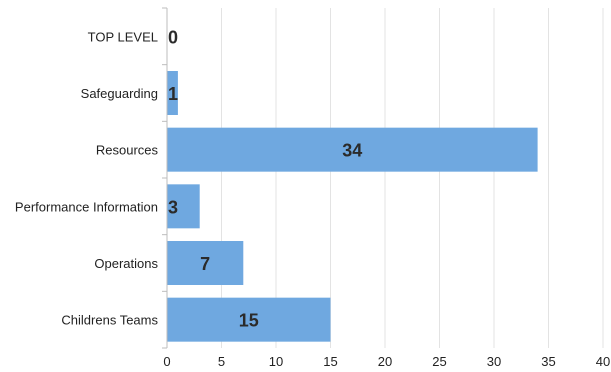 Image resolution: width=611 pixels, height=372 pixels. I want to click on x-tick-label-10: 10, so click(276, 361).